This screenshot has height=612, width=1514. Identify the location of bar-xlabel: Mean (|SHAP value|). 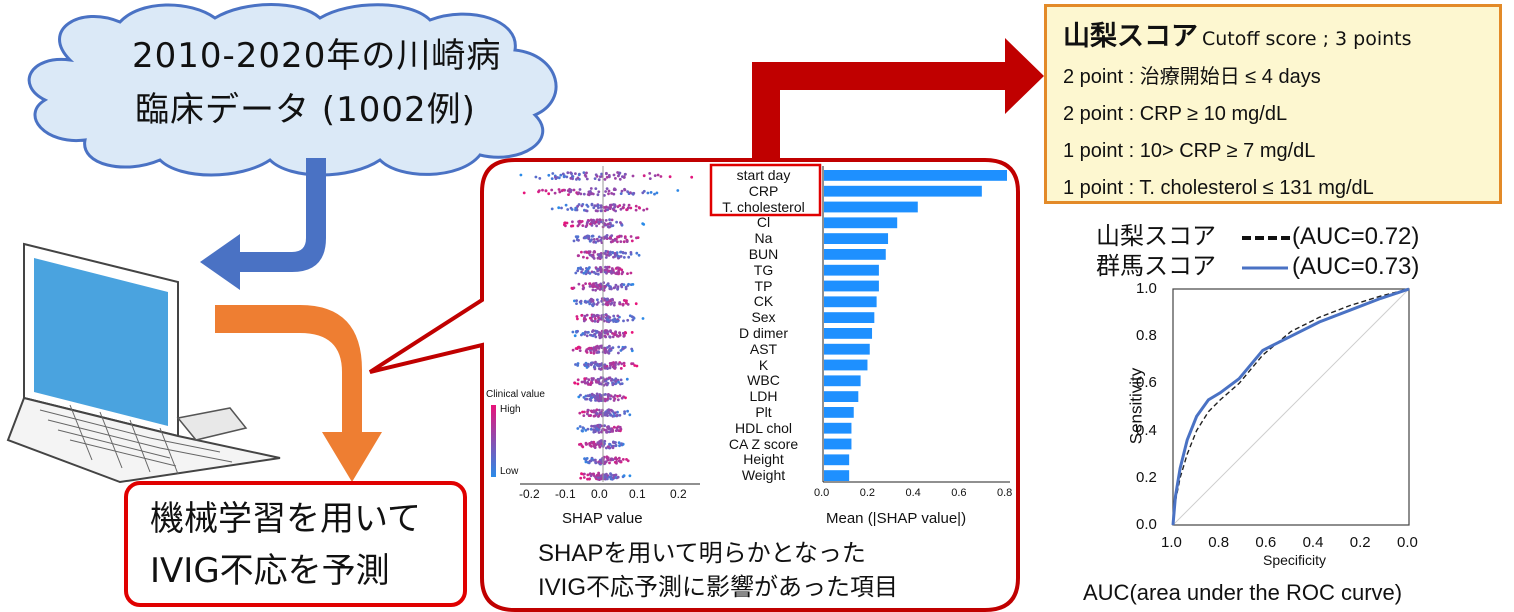
(896, 518).